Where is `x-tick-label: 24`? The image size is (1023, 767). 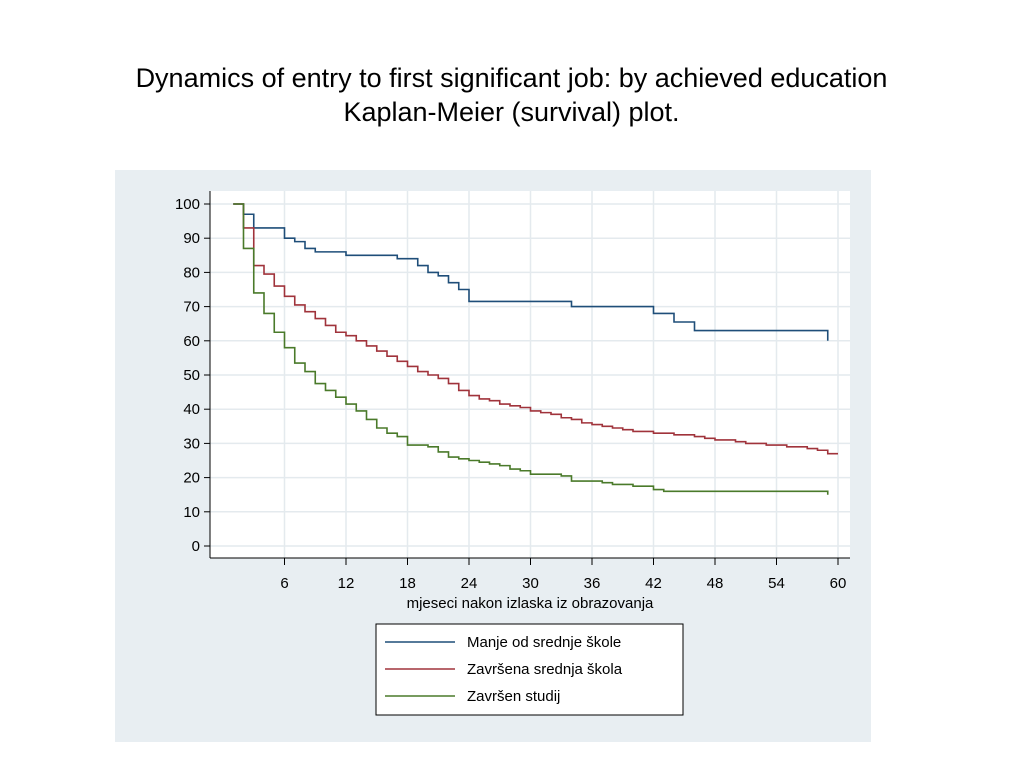
x-tick-label: 24 is located at coordinates (469, 583).